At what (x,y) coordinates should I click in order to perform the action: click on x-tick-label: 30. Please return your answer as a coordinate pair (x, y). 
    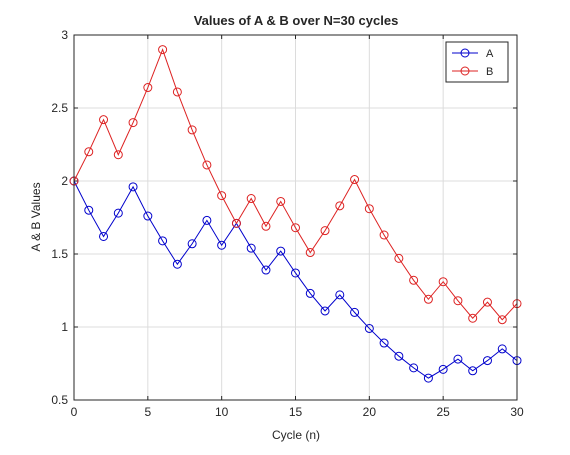
    Looking at the image, I should click on (517, 412).